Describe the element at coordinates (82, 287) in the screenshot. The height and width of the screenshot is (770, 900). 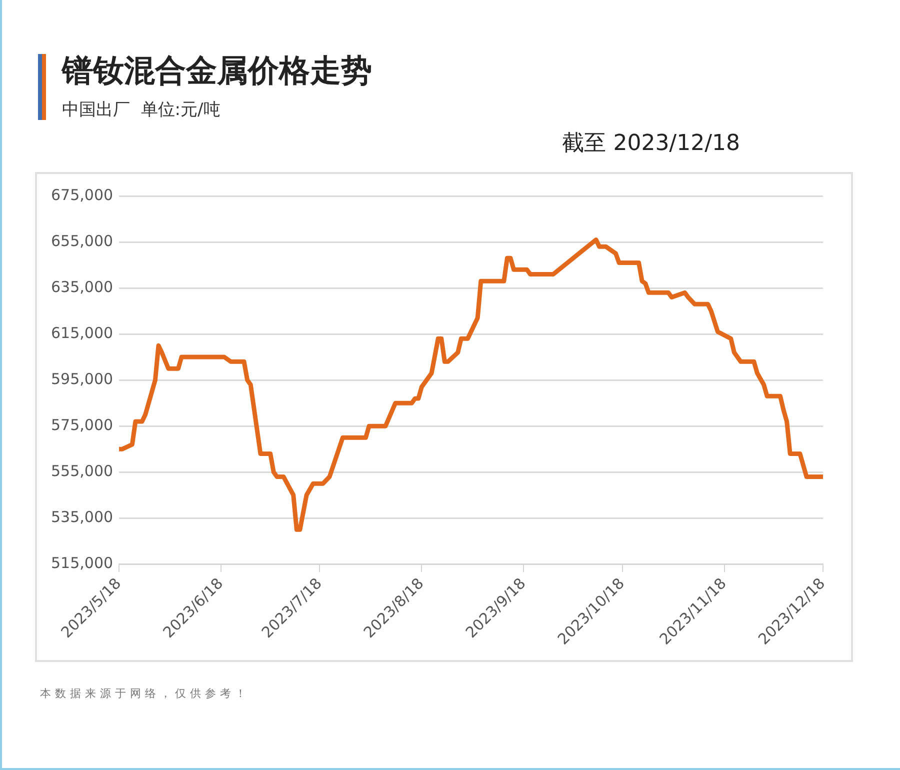
I see `y-tick-label: 635,000` at that location.